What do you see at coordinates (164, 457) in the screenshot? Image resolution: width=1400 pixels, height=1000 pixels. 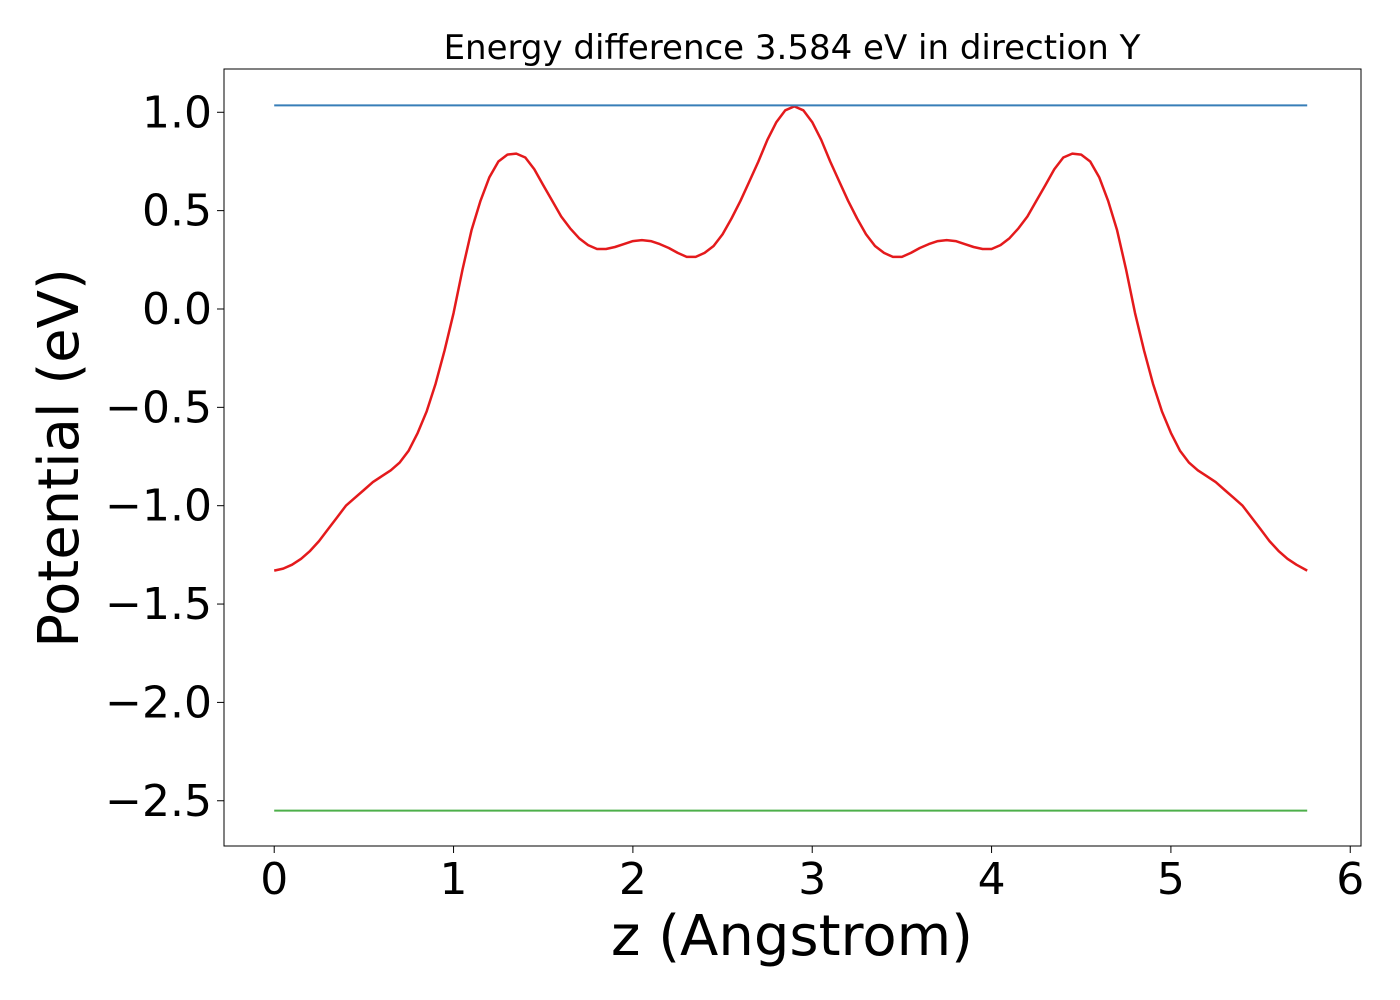 I see `y-axis: 1.0 0.5 0.0 −0.5 −1.0 −1.5 −2.0 −2.5` at bounding box center [164, 457].